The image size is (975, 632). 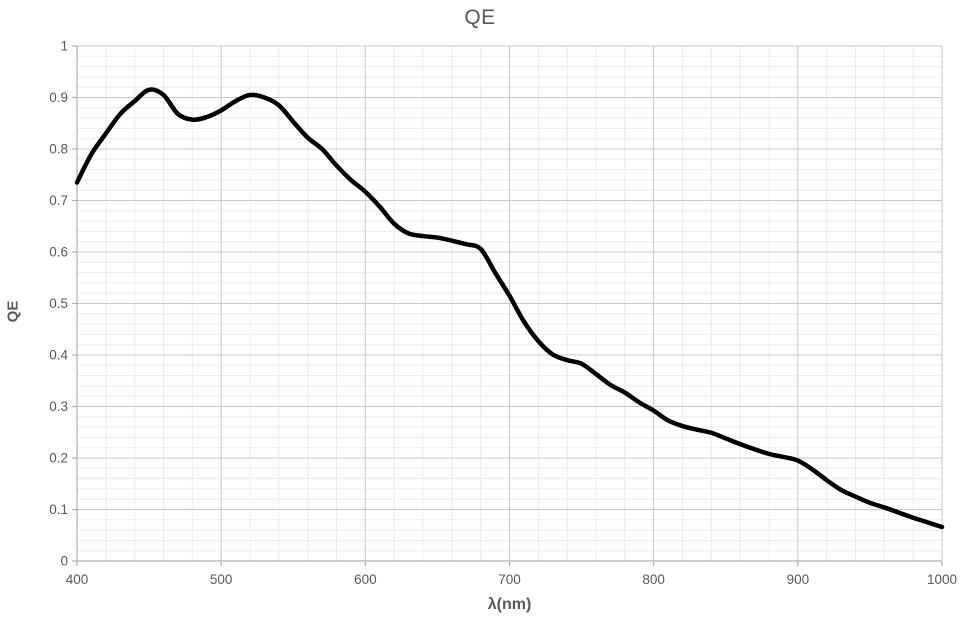 What do you see at coordinates (942, 579) in the screenshot?
I see `x-tick-label: 1000` at bounding box center [942, 579].